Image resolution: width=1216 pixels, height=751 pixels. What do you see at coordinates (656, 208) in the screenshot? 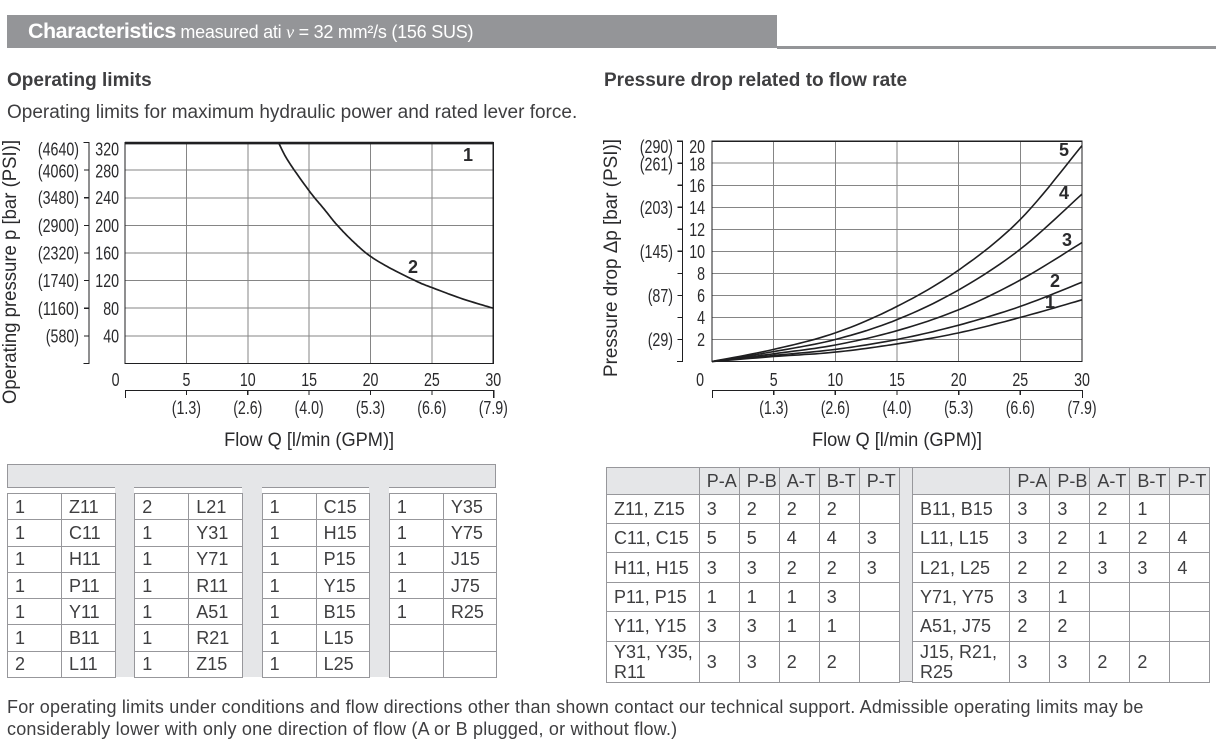
I see `svg-text: (203)` at bounding box center [656, 208].